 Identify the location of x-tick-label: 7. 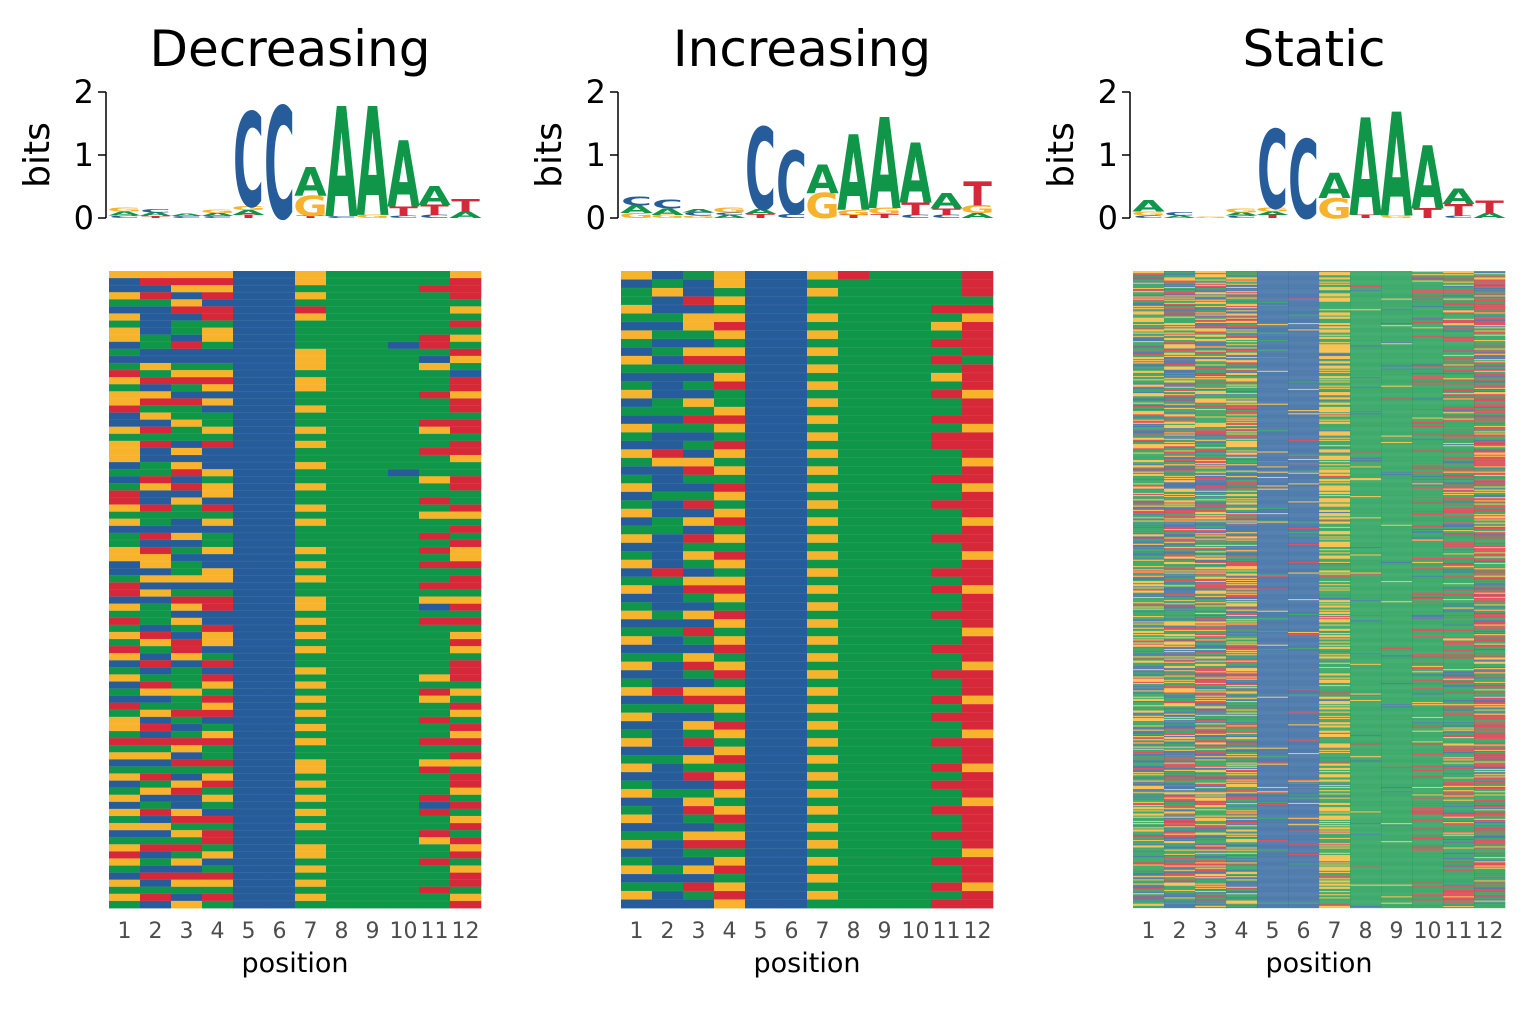
(311, 931).